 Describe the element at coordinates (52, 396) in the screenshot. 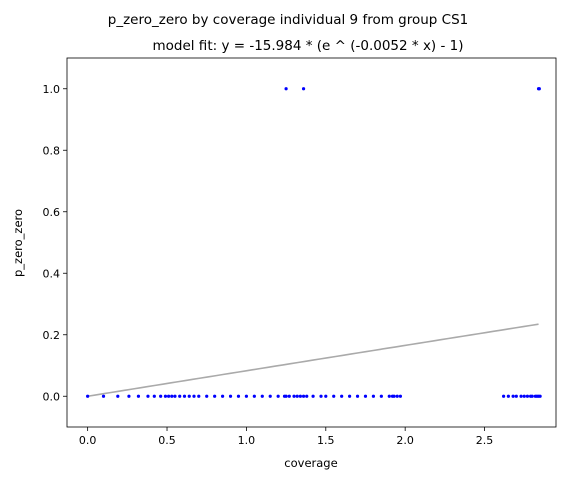

I see `y-tick-label: 0.0` at that location.